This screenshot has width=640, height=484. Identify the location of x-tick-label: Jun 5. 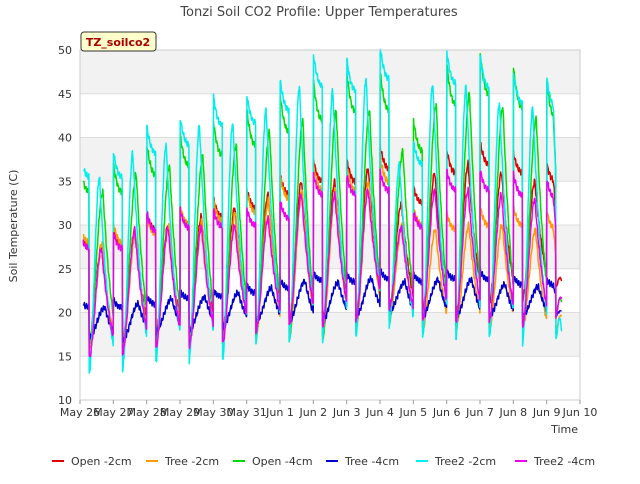
(412, 412).